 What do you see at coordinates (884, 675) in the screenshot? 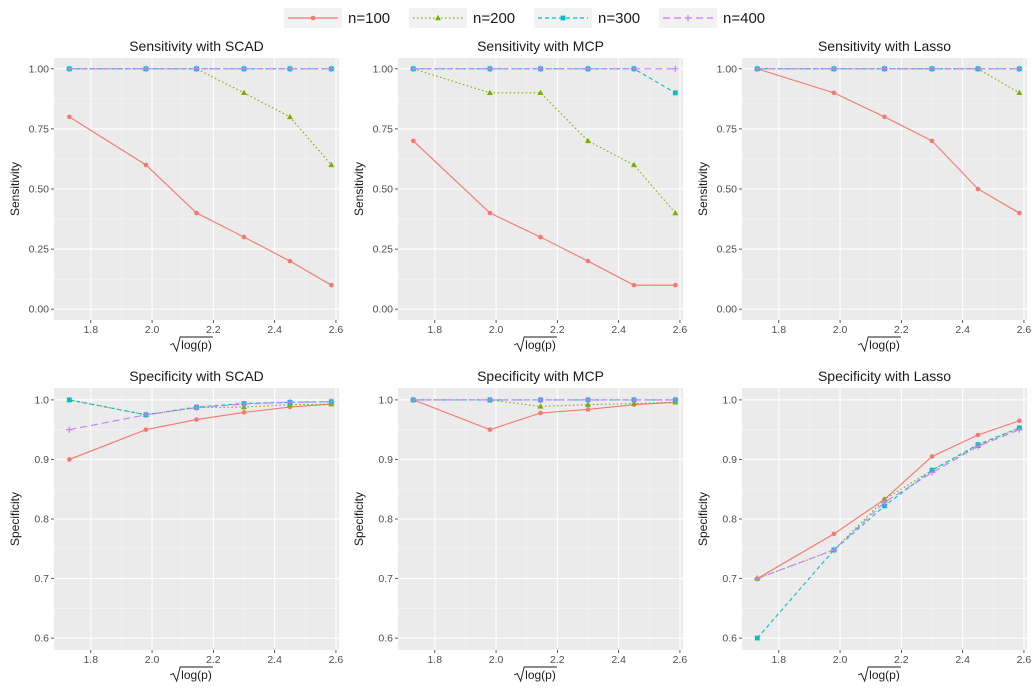
I see `x-axis-label: log(p)` at bounding box center [884, 675].